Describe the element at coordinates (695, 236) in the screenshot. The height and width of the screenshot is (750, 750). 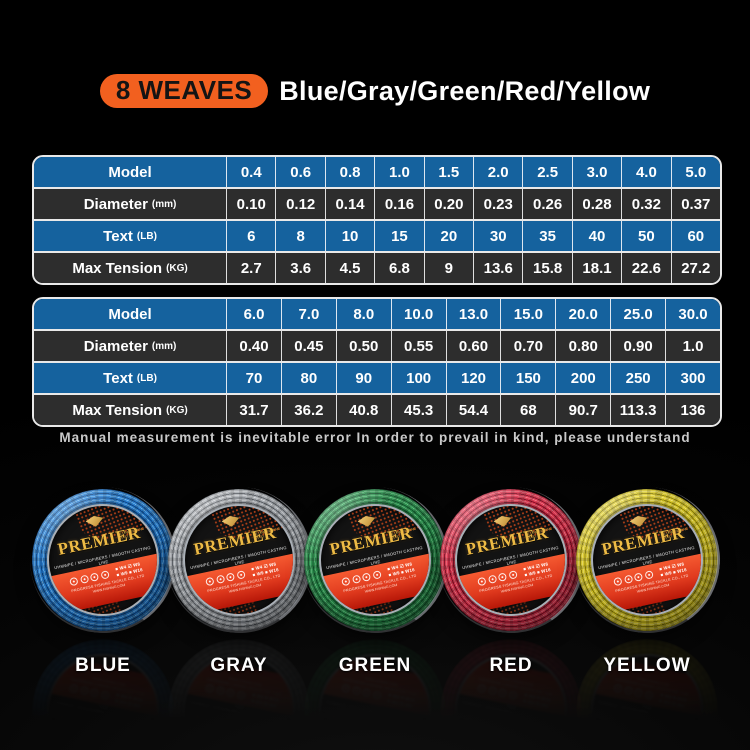
I see `spec-cell: 60` at that location.